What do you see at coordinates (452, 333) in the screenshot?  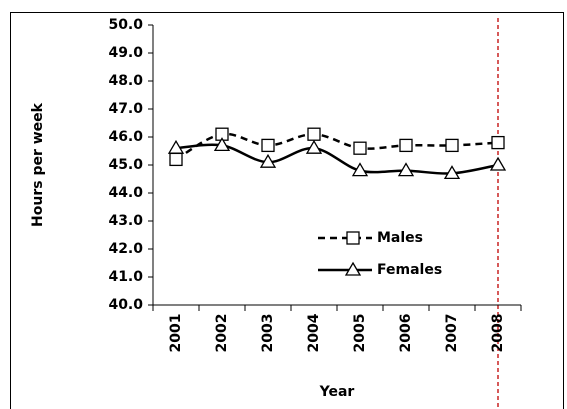 I see `x-tick-label: 2007` at bounding box center [452, 333].